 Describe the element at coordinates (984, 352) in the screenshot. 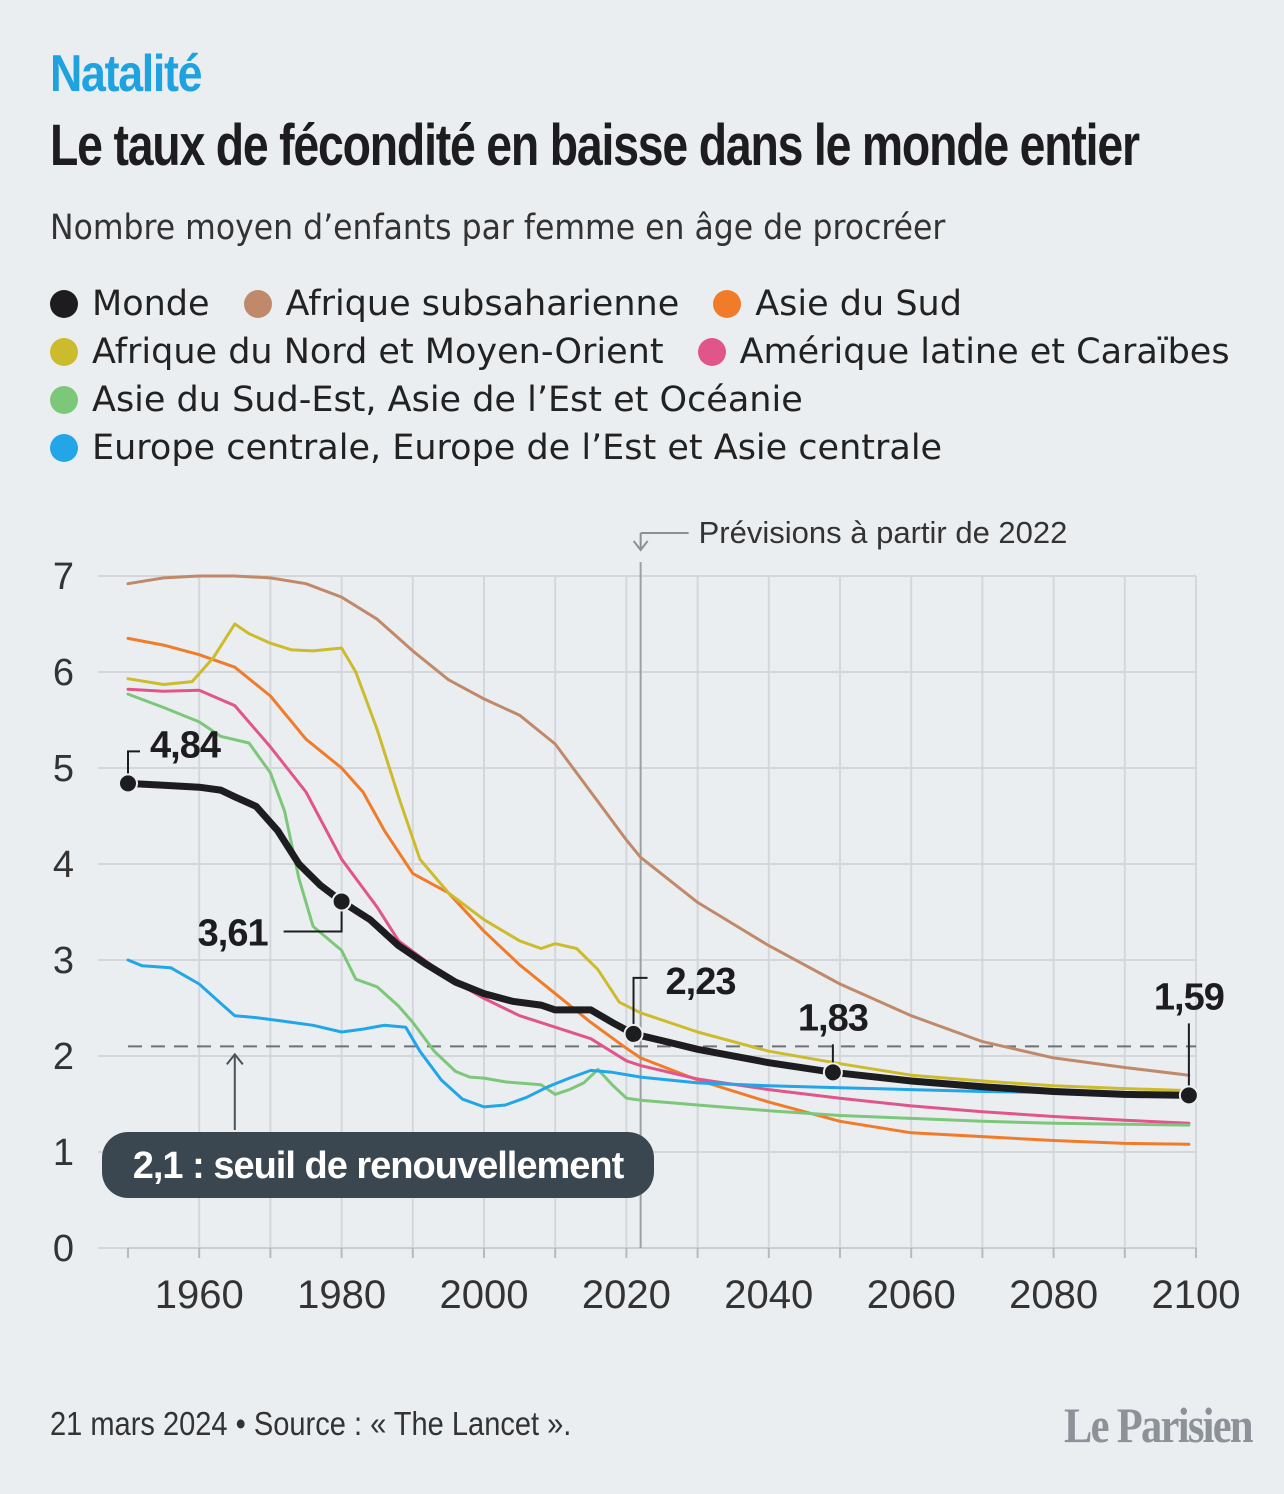

I see `legend-label: Amérique latine et Caraïbes` at that location.